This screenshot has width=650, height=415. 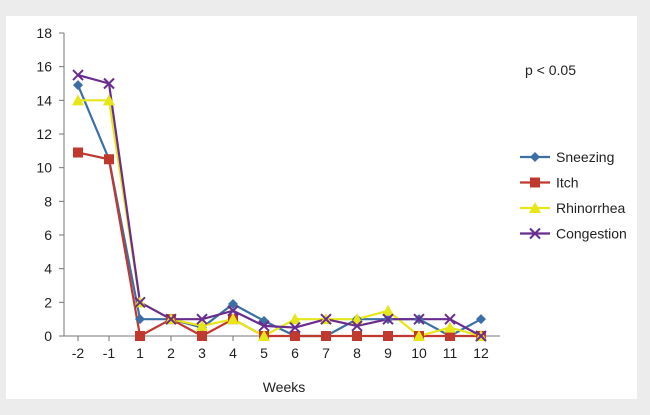 What do you see at coordinates (44, 67) in the screenshot?
I see `y-tick-label: 16` at bounding box center [44, 67].